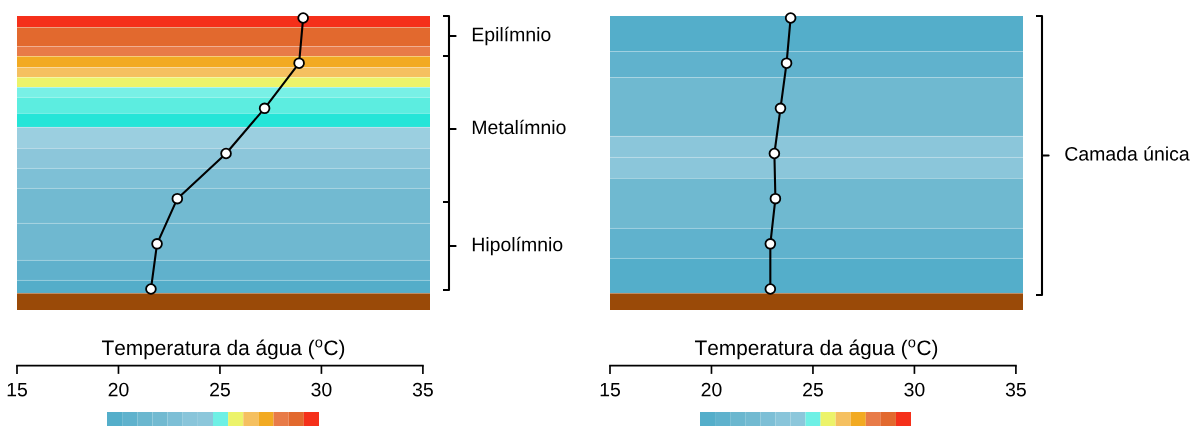 The width and height of the screenshot is (1203, 426). What do you see at coordinates (1127, 153) in the screenshot?
I see `text: Camada única` at bounding box center [1127, 153].